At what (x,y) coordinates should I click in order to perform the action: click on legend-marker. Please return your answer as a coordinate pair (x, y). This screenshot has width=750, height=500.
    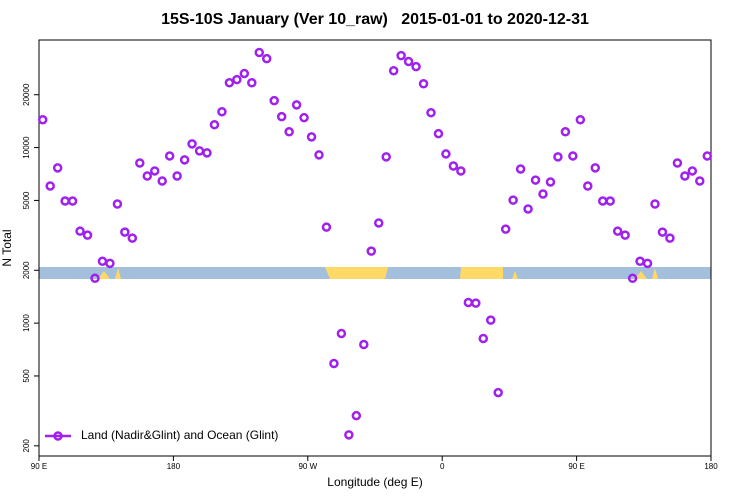
    Looking at the image, I should click on (58, 436).